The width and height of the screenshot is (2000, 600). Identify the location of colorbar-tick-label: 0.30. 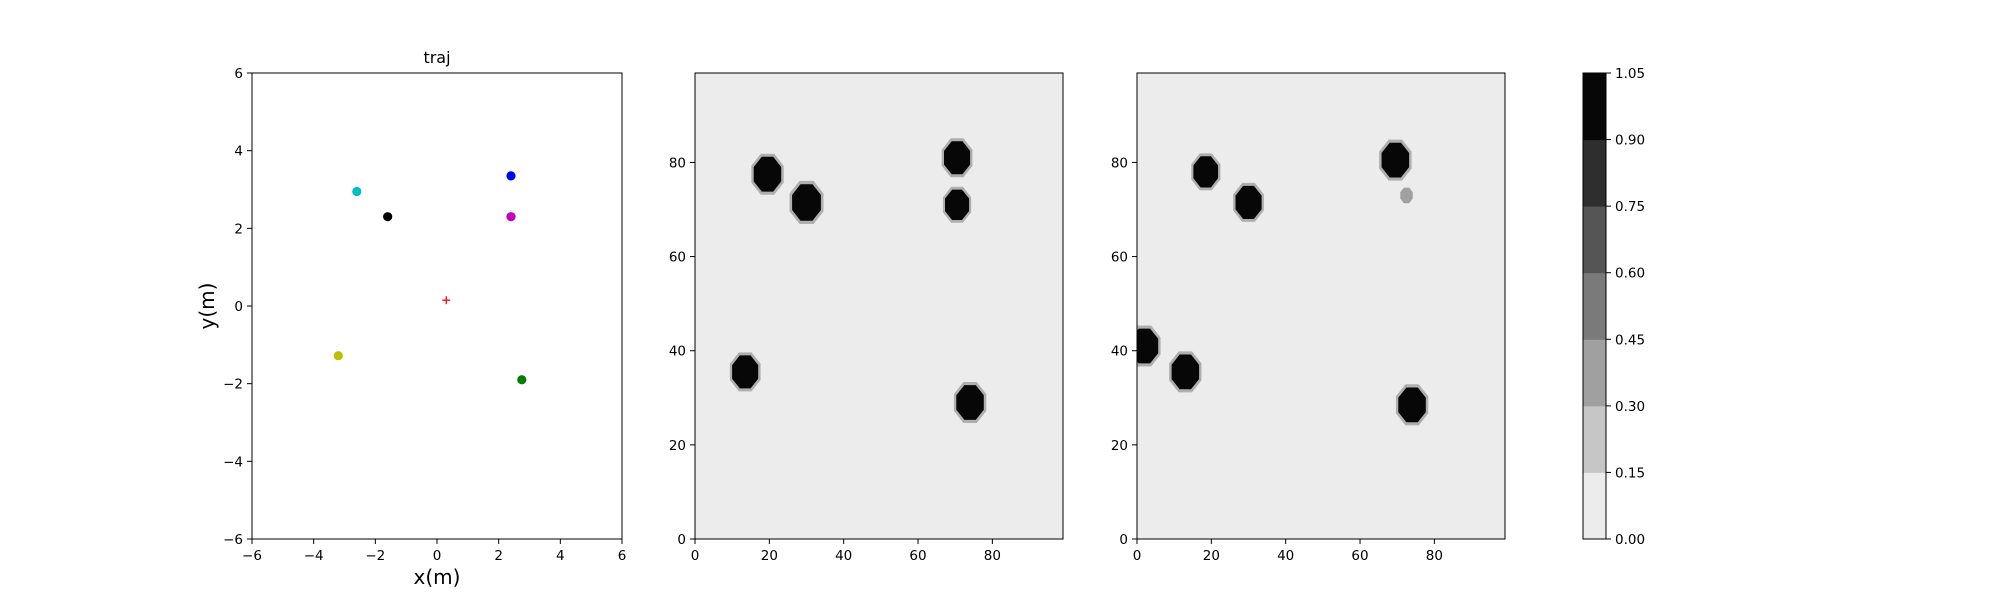
(1630, 407).